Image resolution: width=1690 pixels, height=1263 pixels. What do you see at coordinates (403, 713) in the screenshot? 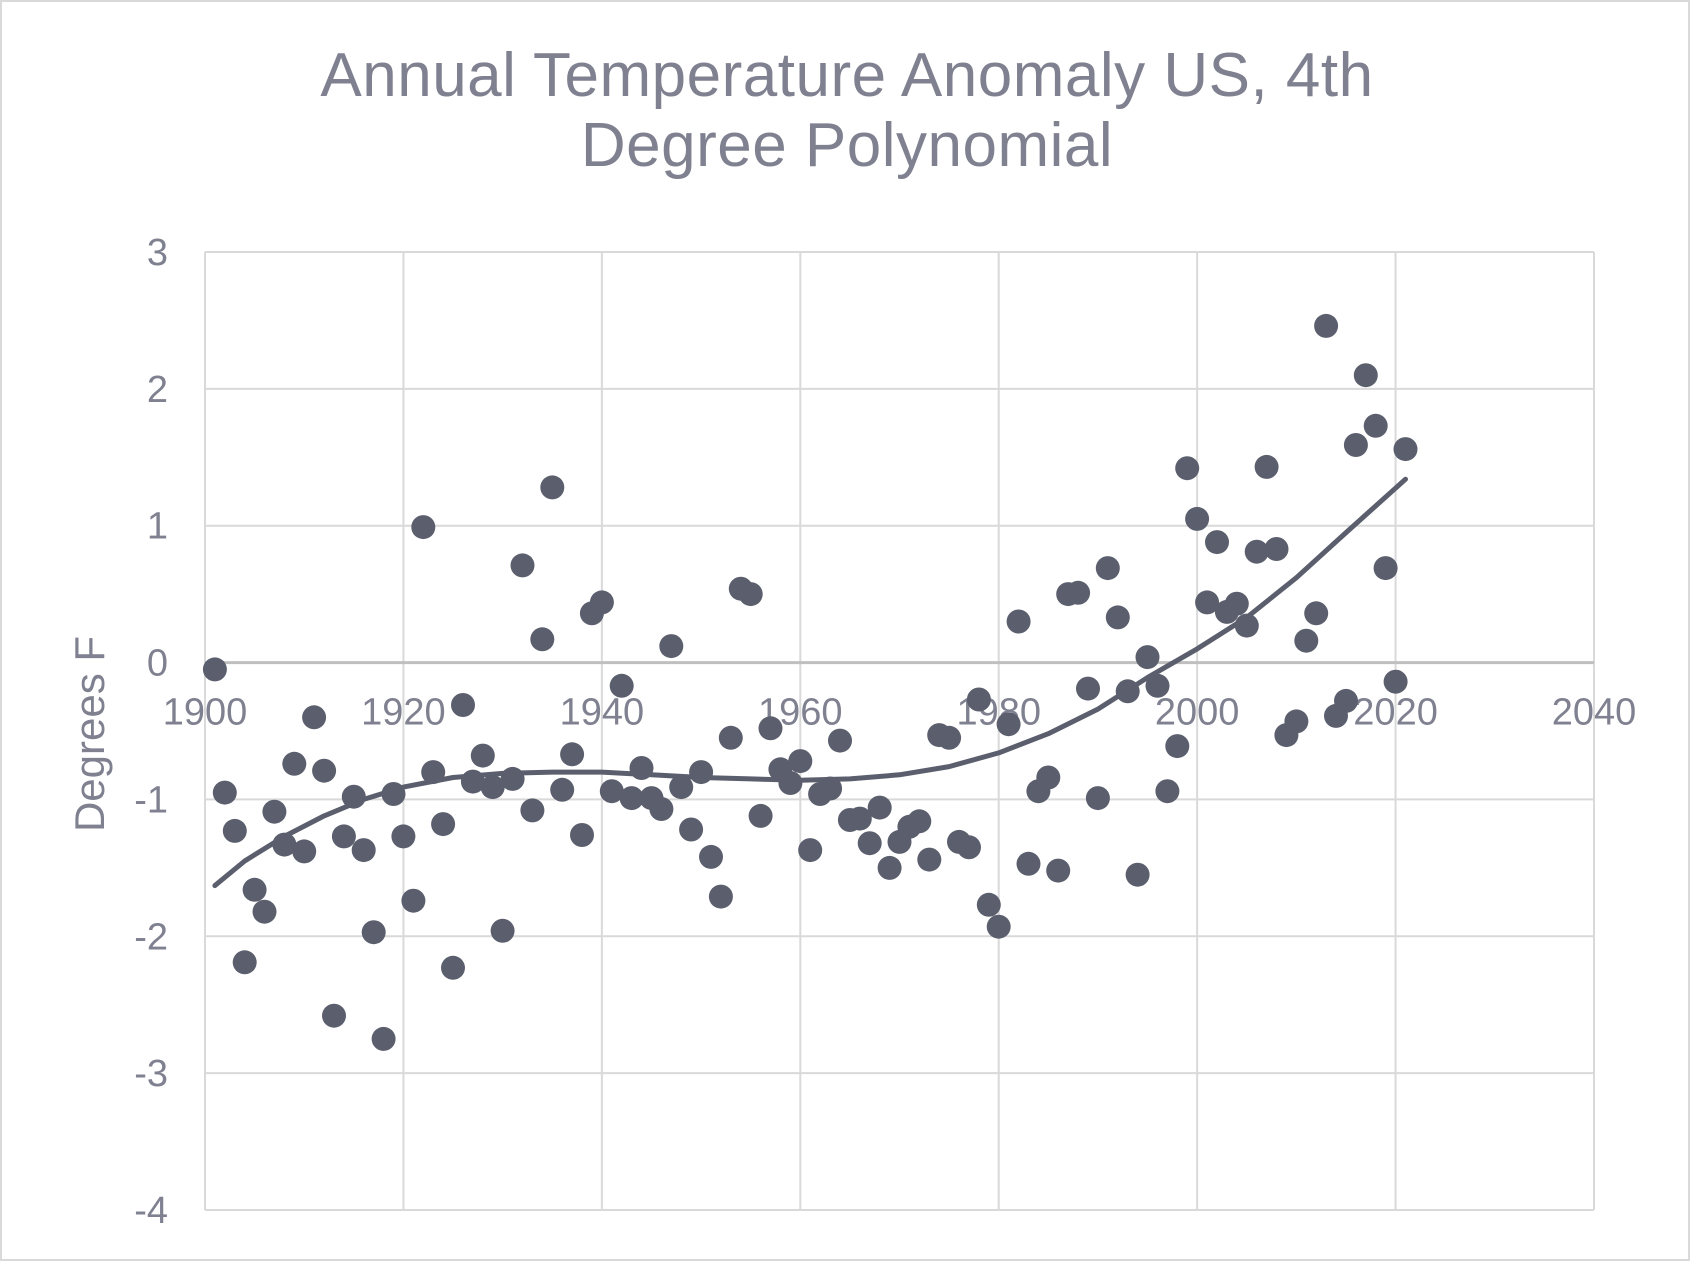
I see `x-tick-label: 1920` at bounding box center [403, 713].